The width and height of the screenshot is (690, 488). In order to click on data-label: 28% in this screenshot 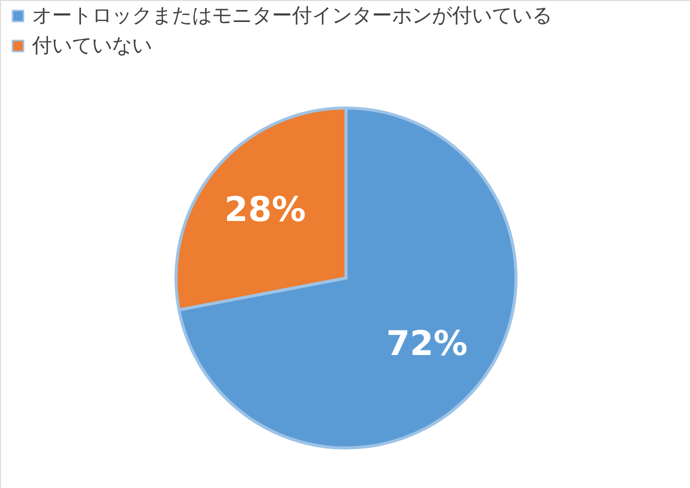, I will do `click(265, 210)`.